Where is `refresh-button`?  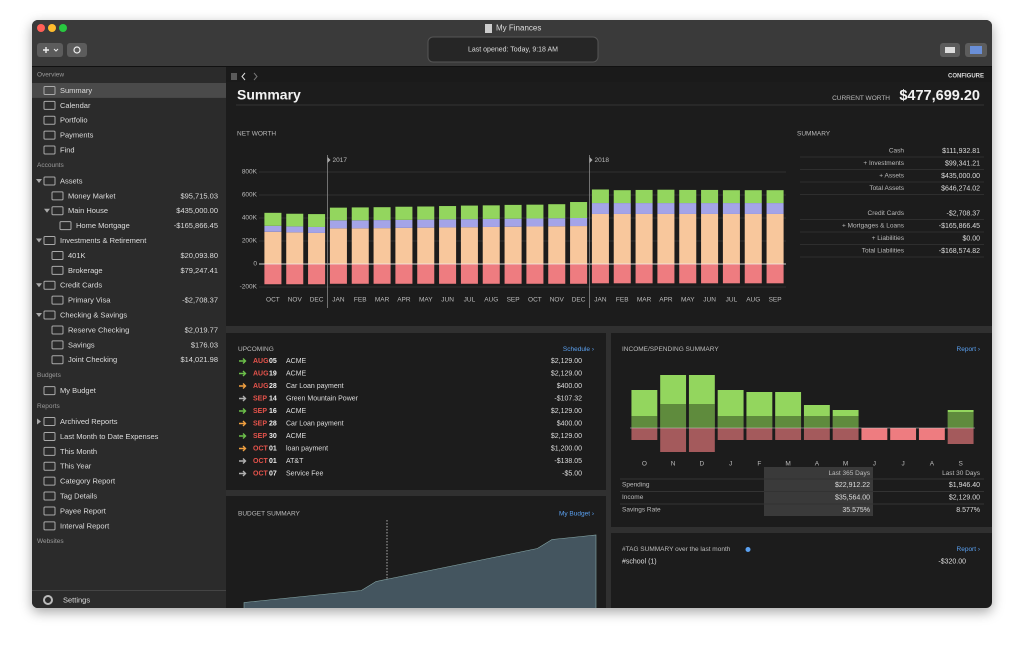
refresh-button is located at coordinates (77, 50).